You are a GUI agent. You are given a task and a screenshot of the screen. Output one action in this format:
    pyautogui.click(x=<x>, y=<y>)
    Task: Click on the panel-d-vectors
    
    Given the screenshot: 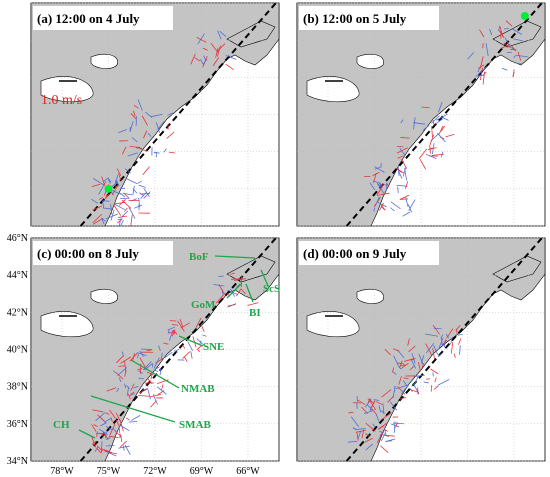 What is the action you would take?
    pyautogui.click(x=405, y=388)
    